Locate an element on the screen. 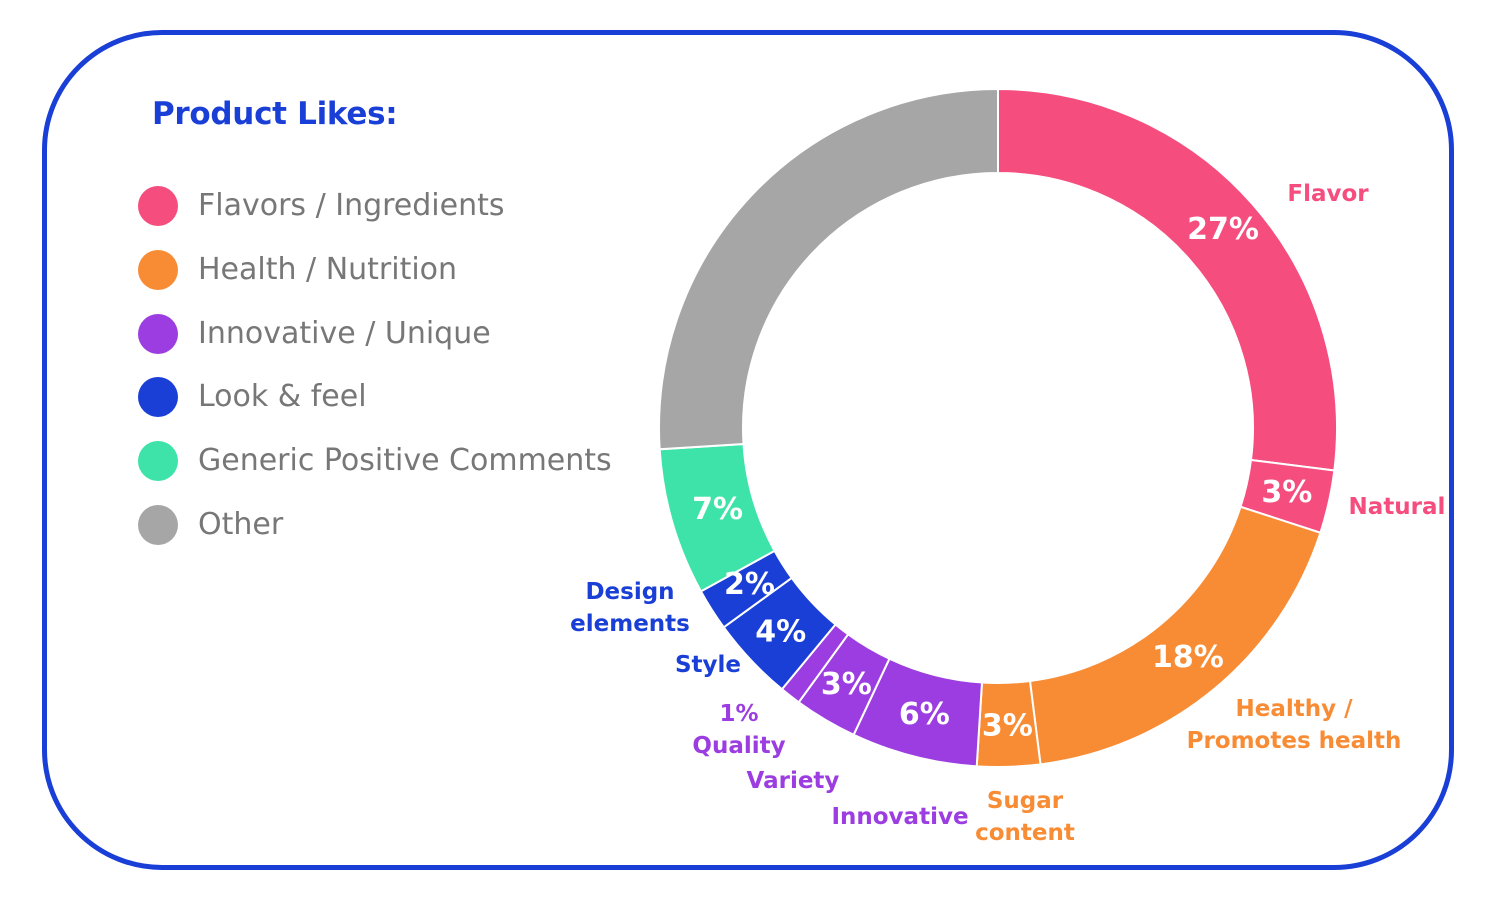 This screenshot has width=1508, height=904. category-label-1-quality: 1% Quality is located at coordinates (738, 730).